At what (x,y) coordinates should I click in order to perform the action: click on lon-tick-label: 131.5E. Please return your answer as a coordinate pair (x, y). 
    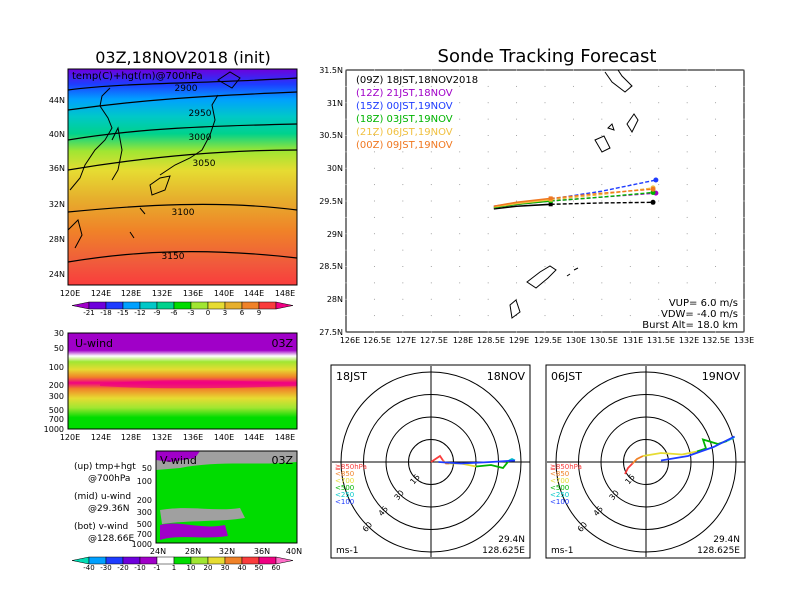
    Looking at the image, I should click on (661, 340).